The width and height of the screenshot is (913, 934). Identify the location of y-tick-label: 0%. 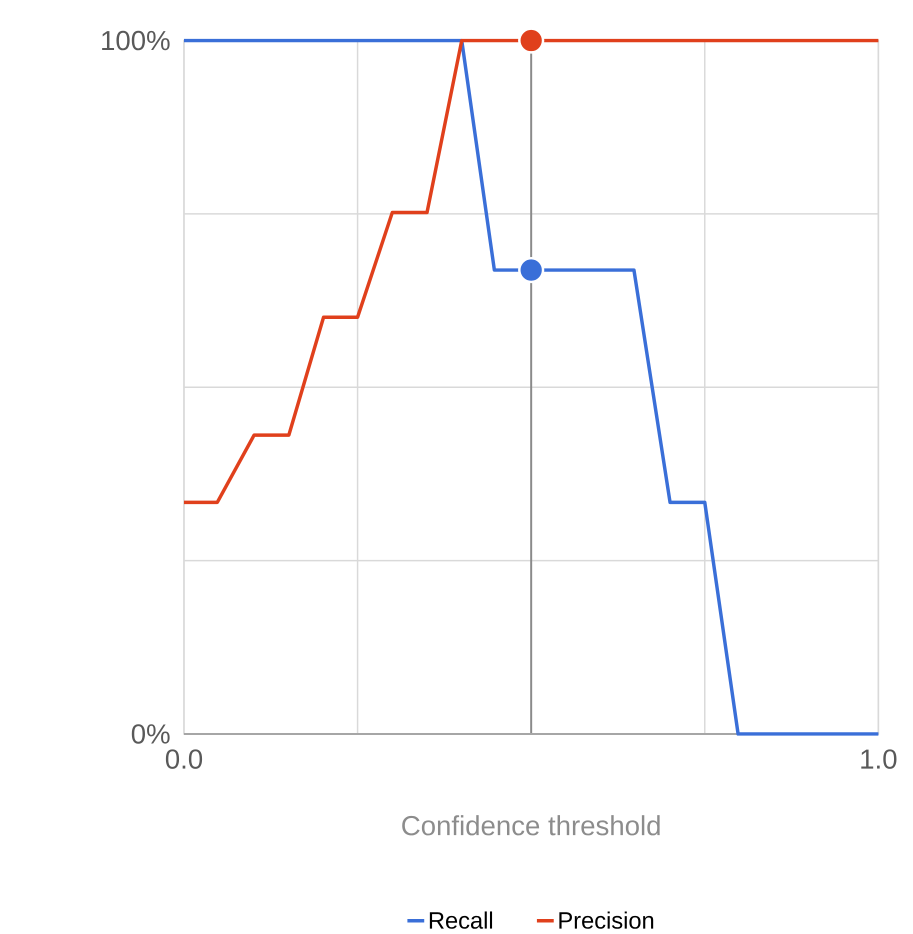
(151, 734).